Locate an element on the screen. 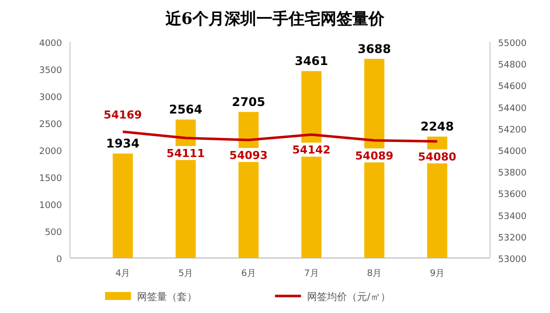 This screenshot has width=550, height=313. y-tick-label: 3000 is located at coordinates (50, 98).